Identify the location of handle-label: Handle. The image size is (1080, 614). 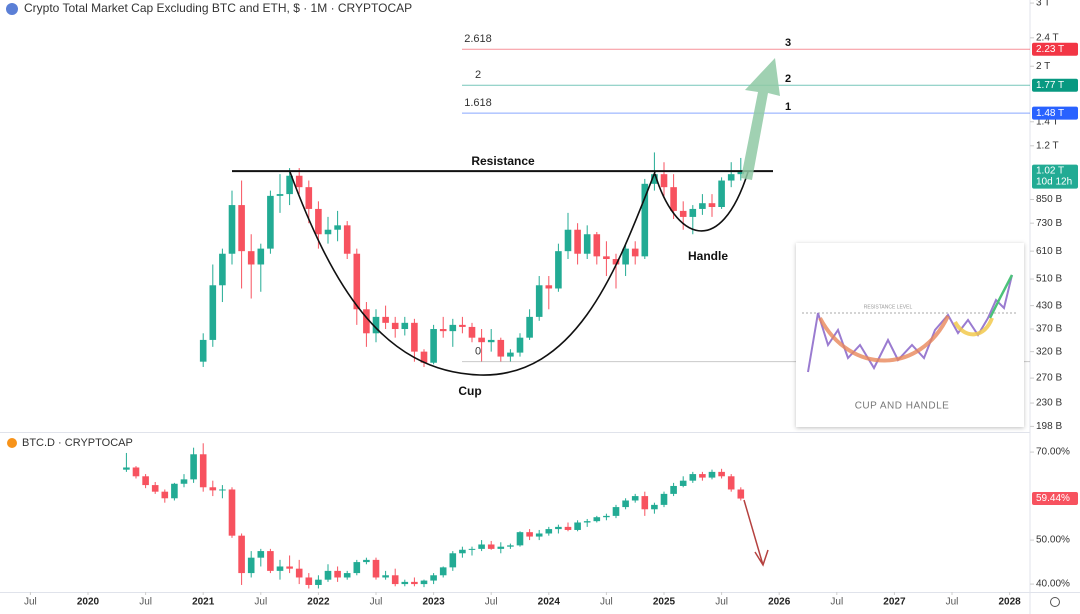
(708, 256).